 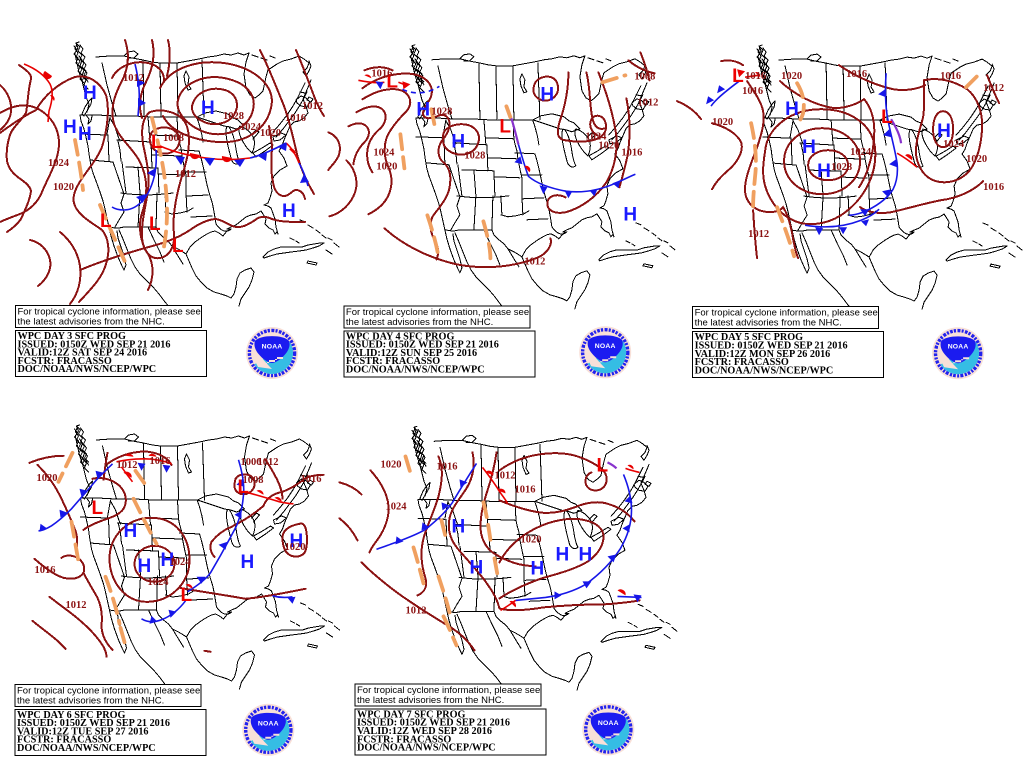 I want to click on svg-text: 1006, so click(x=251, y=462).